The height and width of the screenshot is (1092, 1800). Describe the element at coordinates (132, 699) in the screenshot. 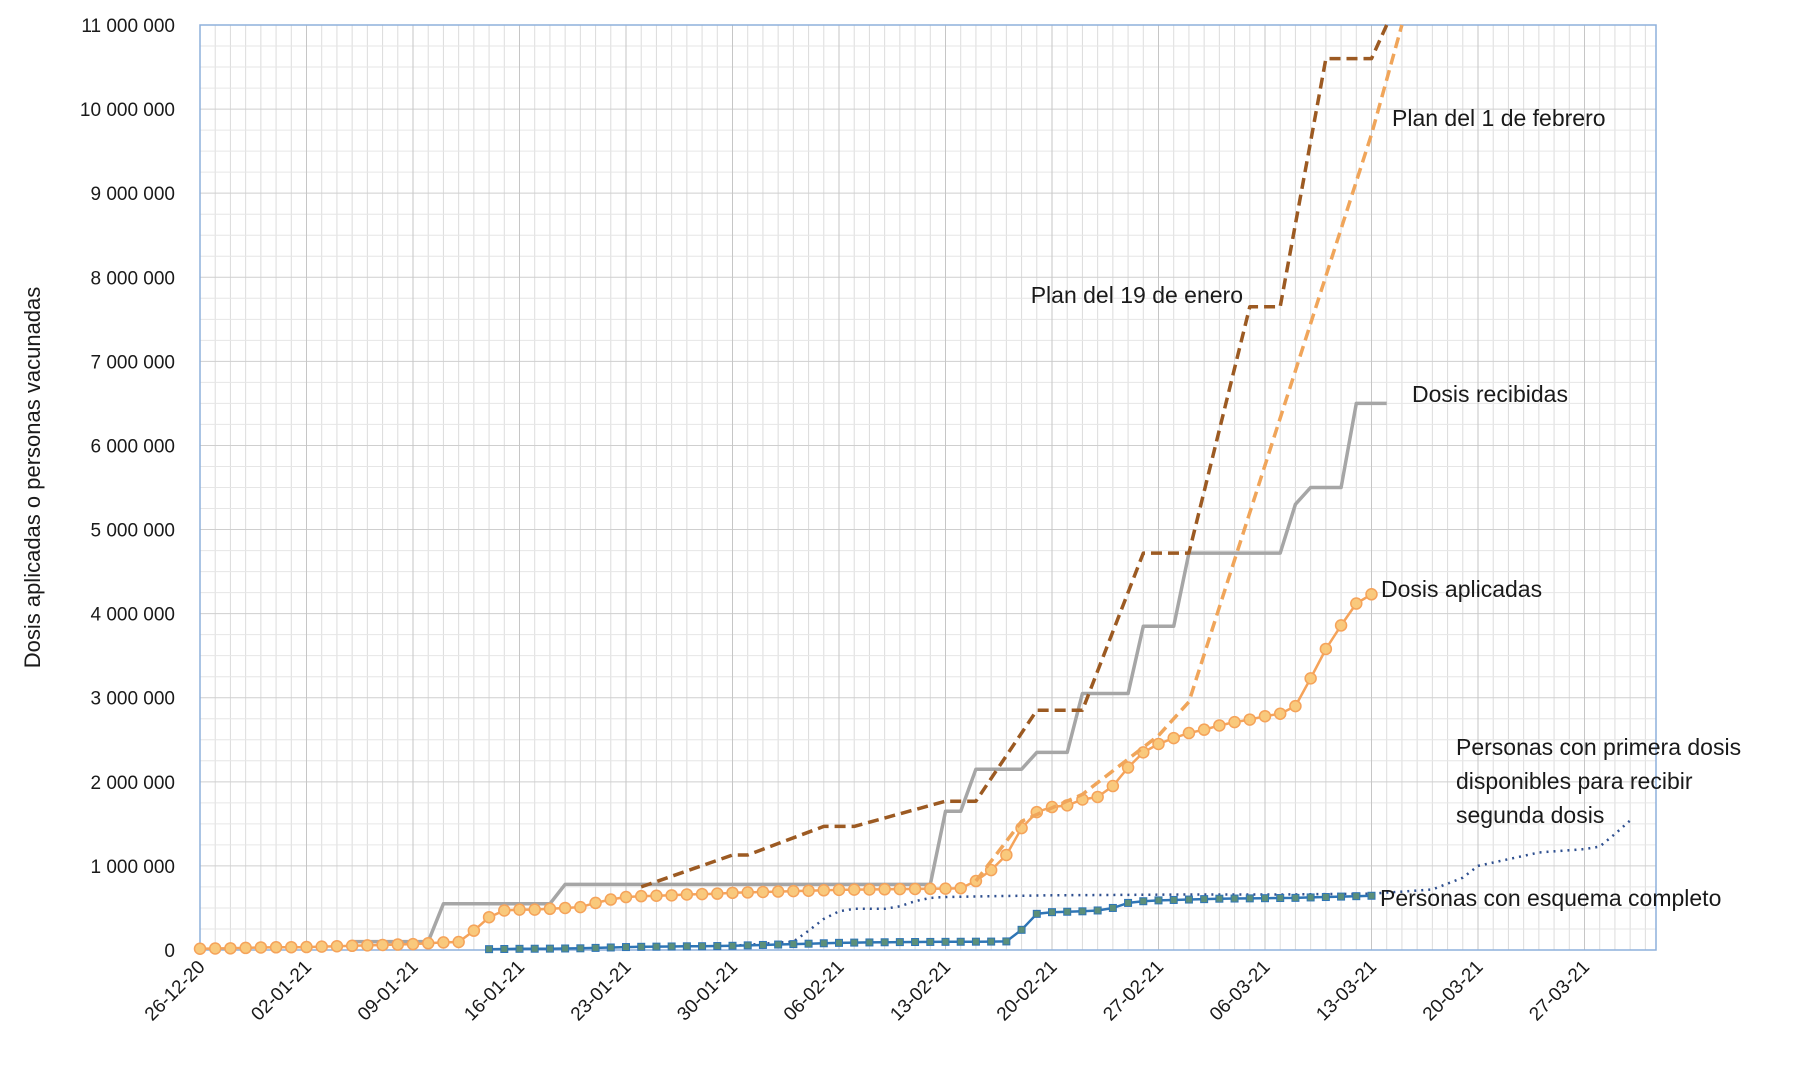

I see `y-tick-label: 3 000 000` at that location.